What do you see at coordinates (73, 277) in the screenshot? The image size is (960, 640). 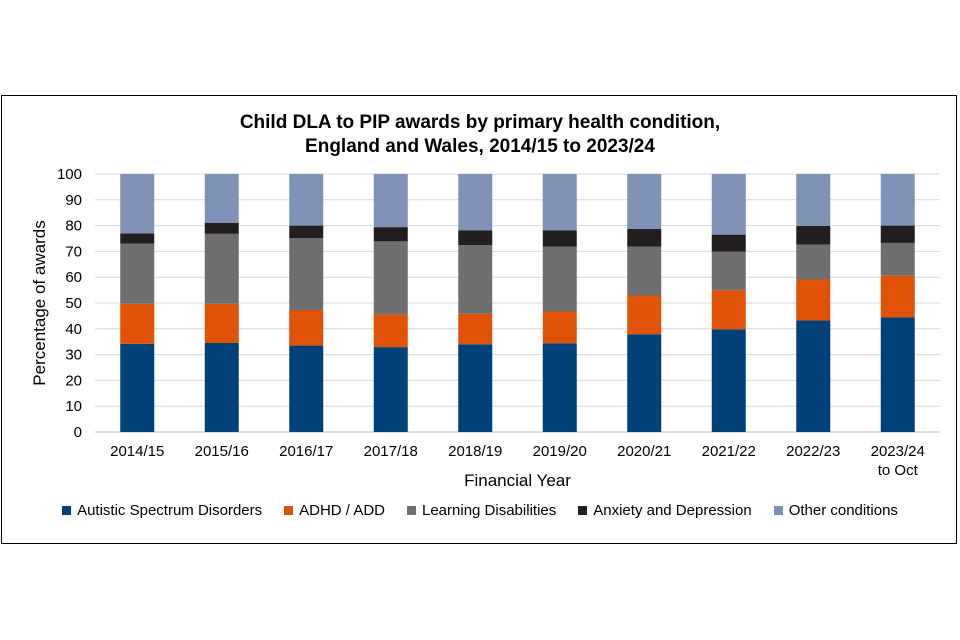 I see `y-tick-label: 60` at bounding box center [73, 277].